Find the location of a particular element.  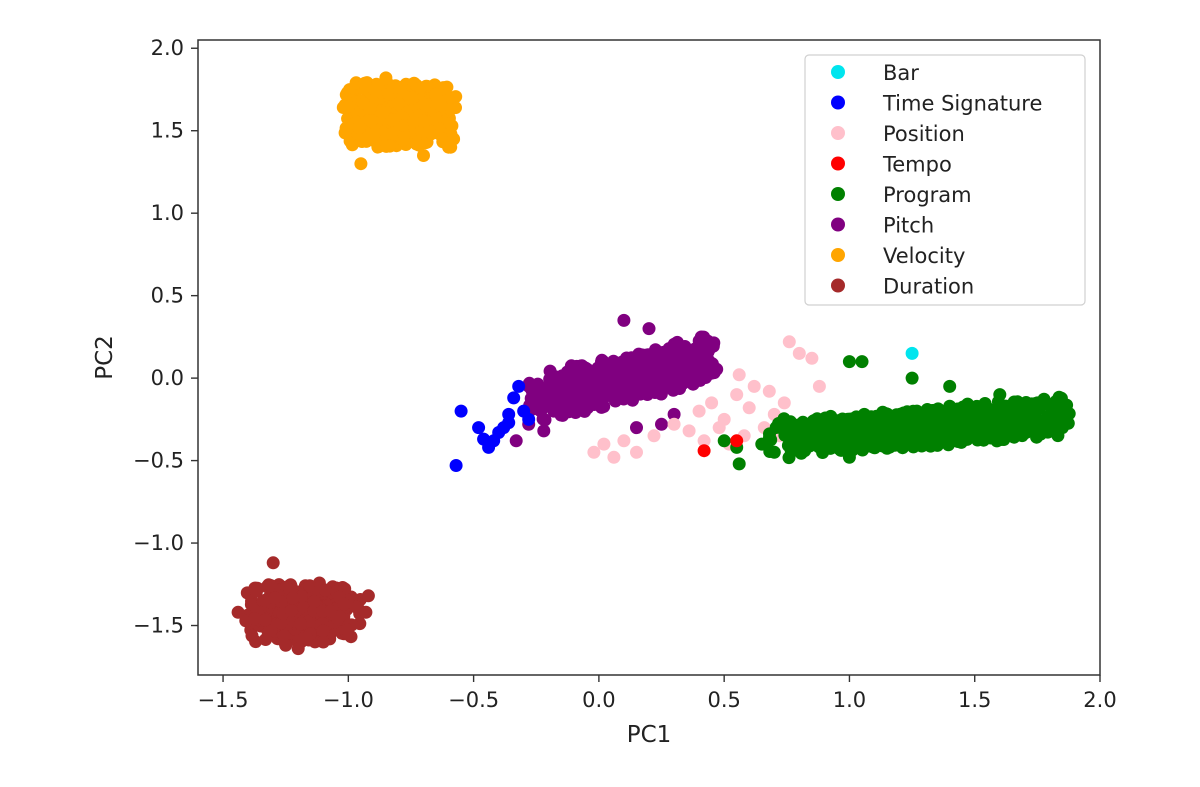

x-tick-label: 2.0 is located at coordinates (1099, 700).